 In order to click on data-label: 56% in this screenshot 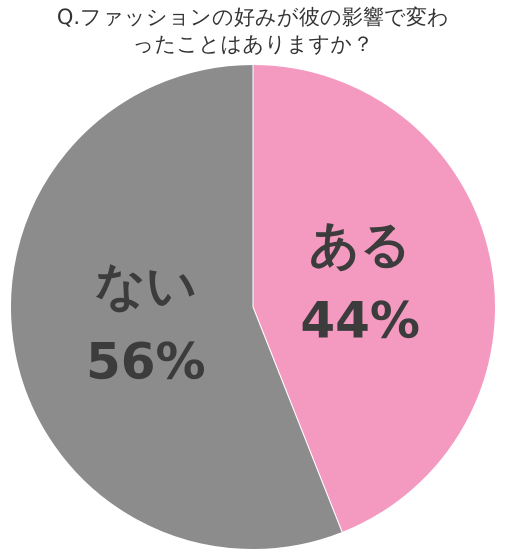, I will do `click(146, 361)`.